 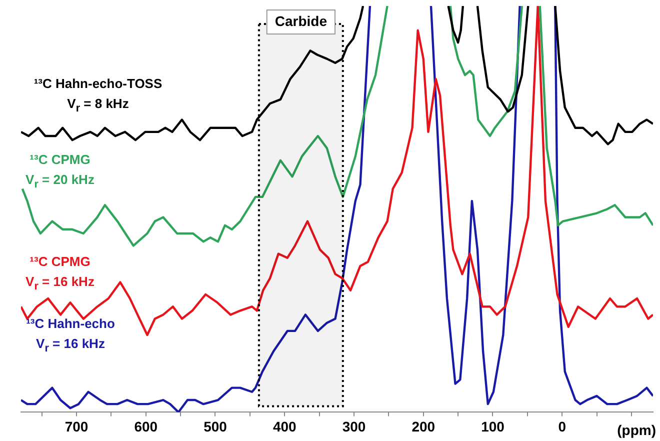 I want to click on x-axis-title: (ppm), so click(x=636, y=430).